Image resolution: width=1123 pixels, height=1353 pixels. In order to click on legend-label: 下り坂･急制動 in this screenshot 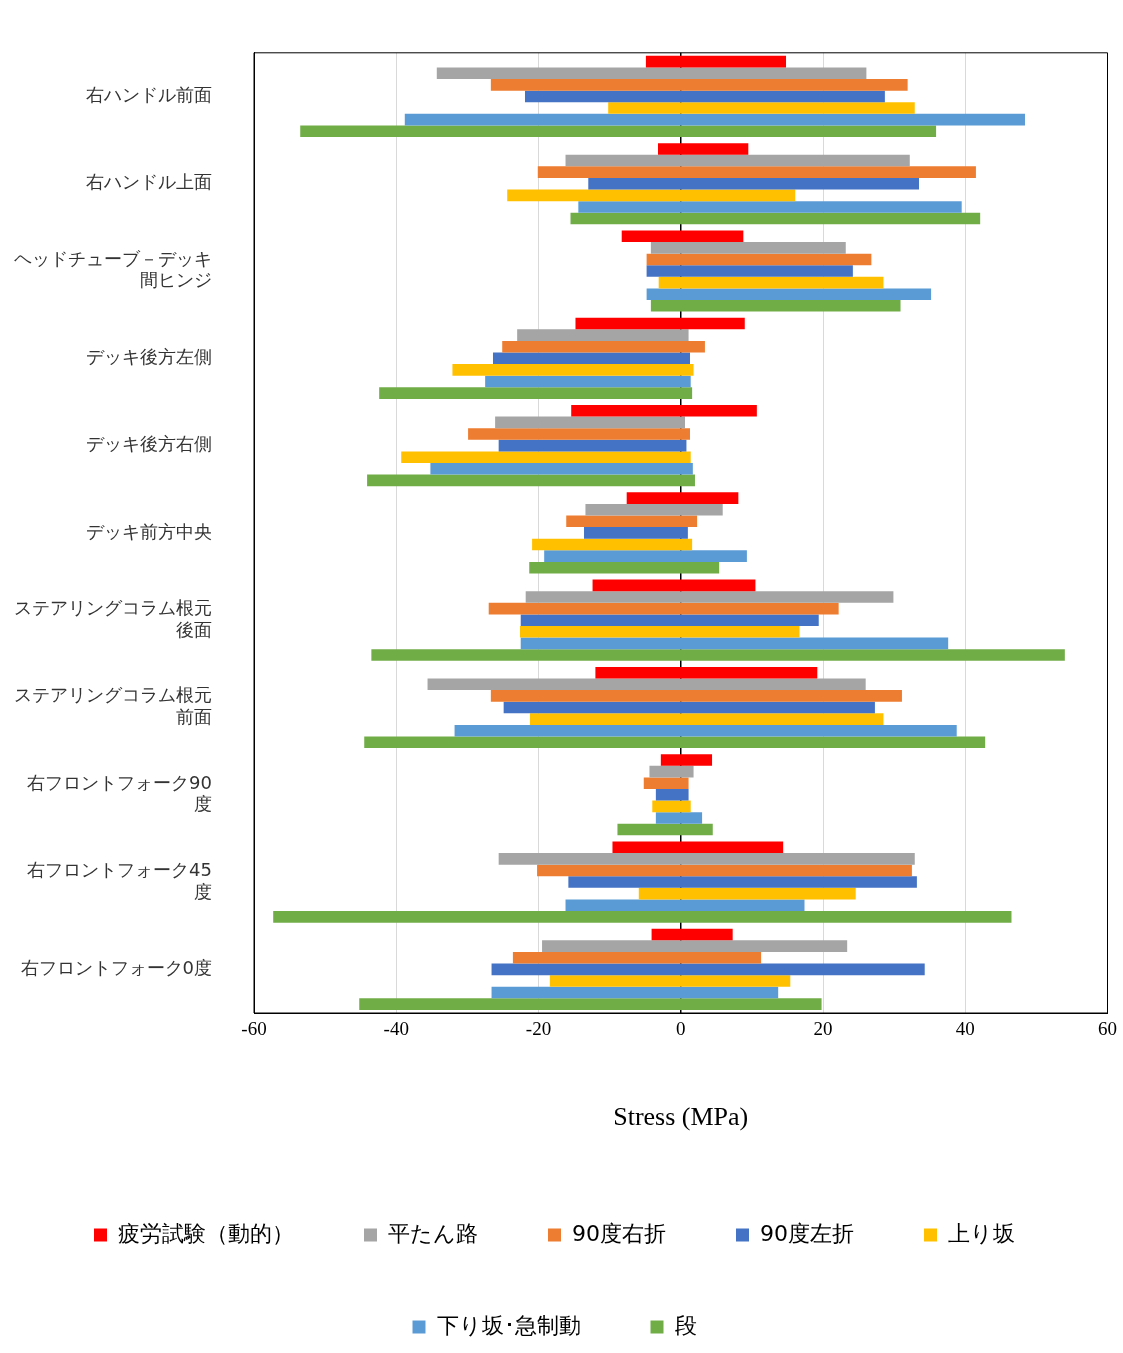, I will do `click(508, 1325)`.